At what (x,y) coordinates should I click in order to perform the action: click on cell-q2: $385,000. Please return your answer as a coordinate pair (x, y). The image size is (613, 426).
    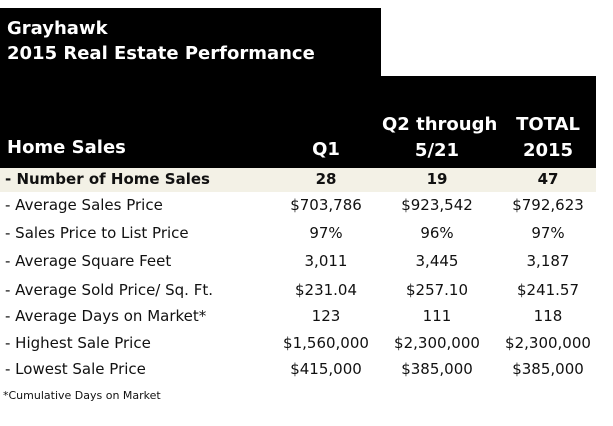
    Looking at the image, I should click on (437, 369).